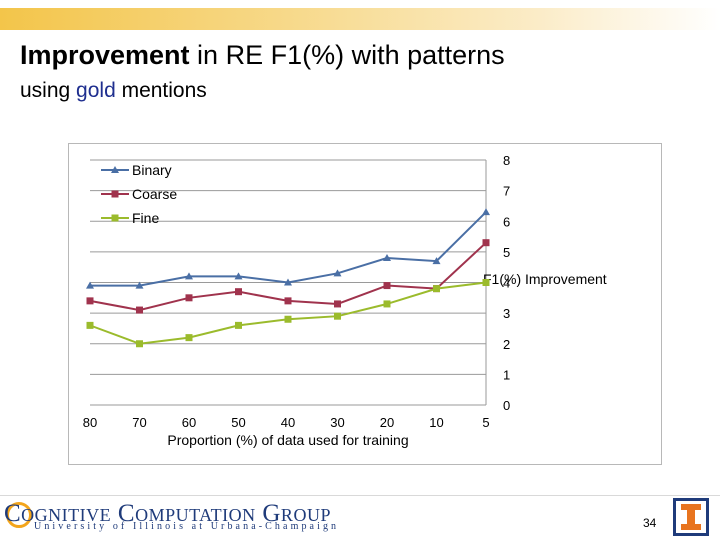  Describe the element at coordinates (691, 517) in the screenshot. I see `university-i-icon` at that location.